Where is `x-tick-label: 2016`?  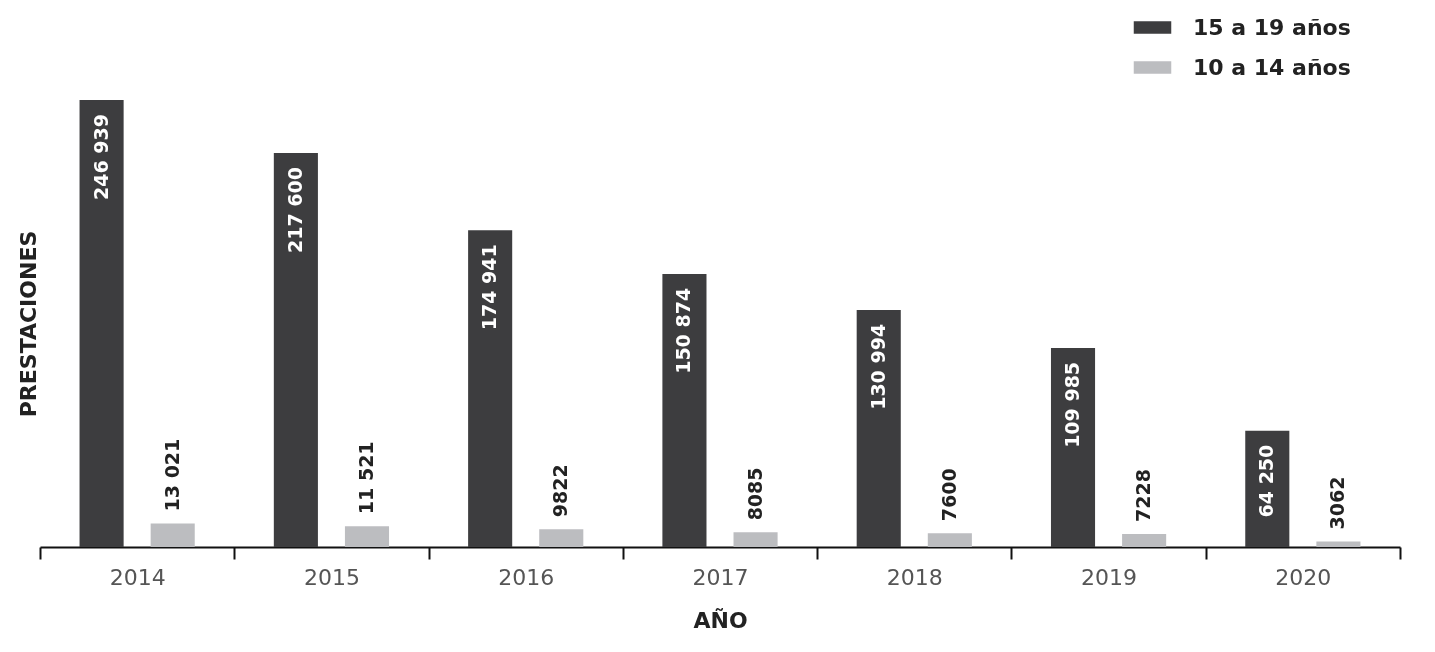
x-tick-label: 2016 is located at coordinates (526, 577).